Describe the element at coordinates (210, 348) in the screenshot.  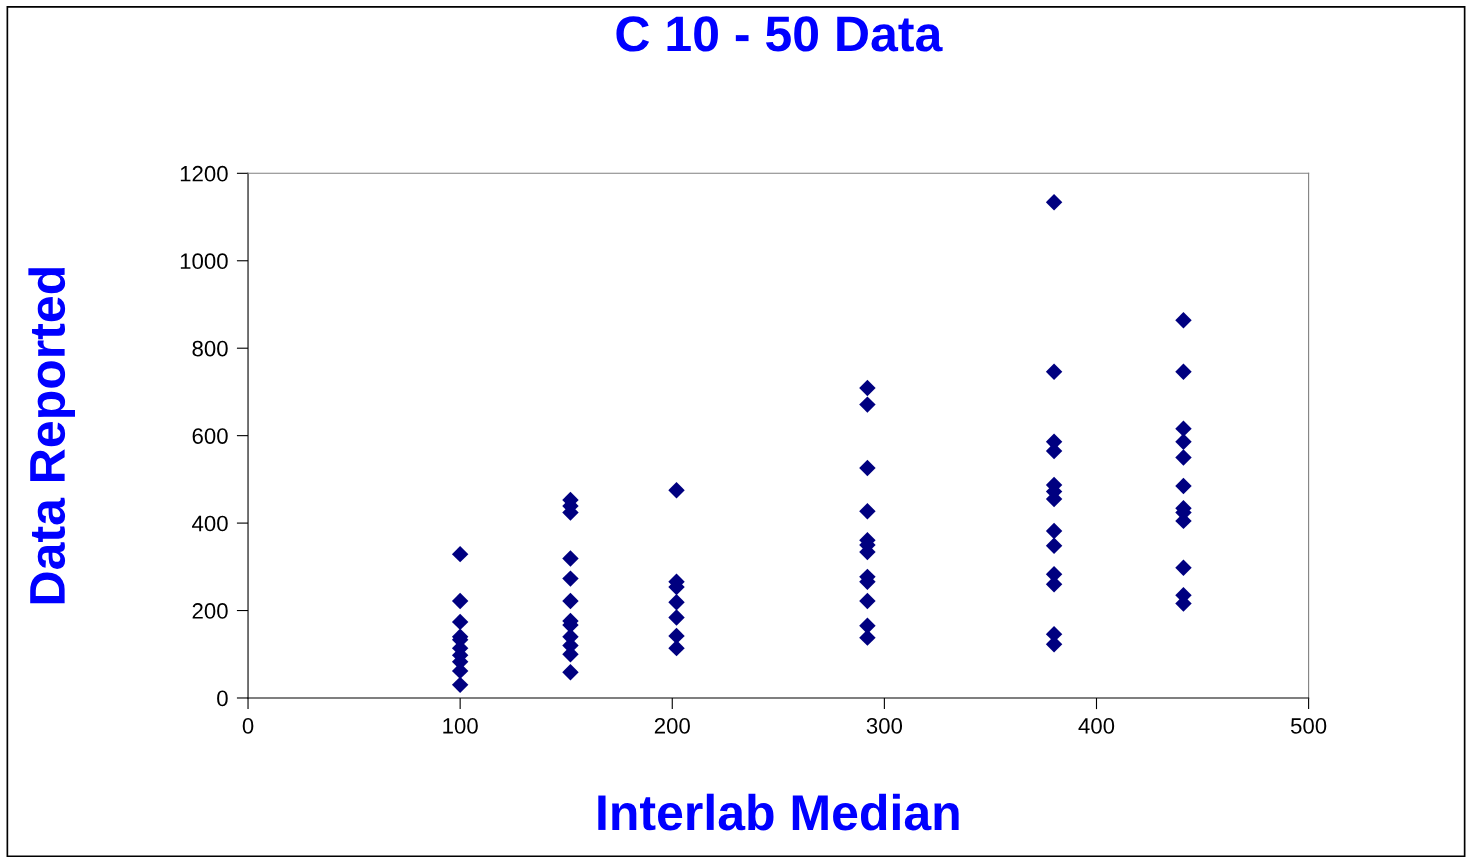
I see `y-tick-label: 800` at that location.